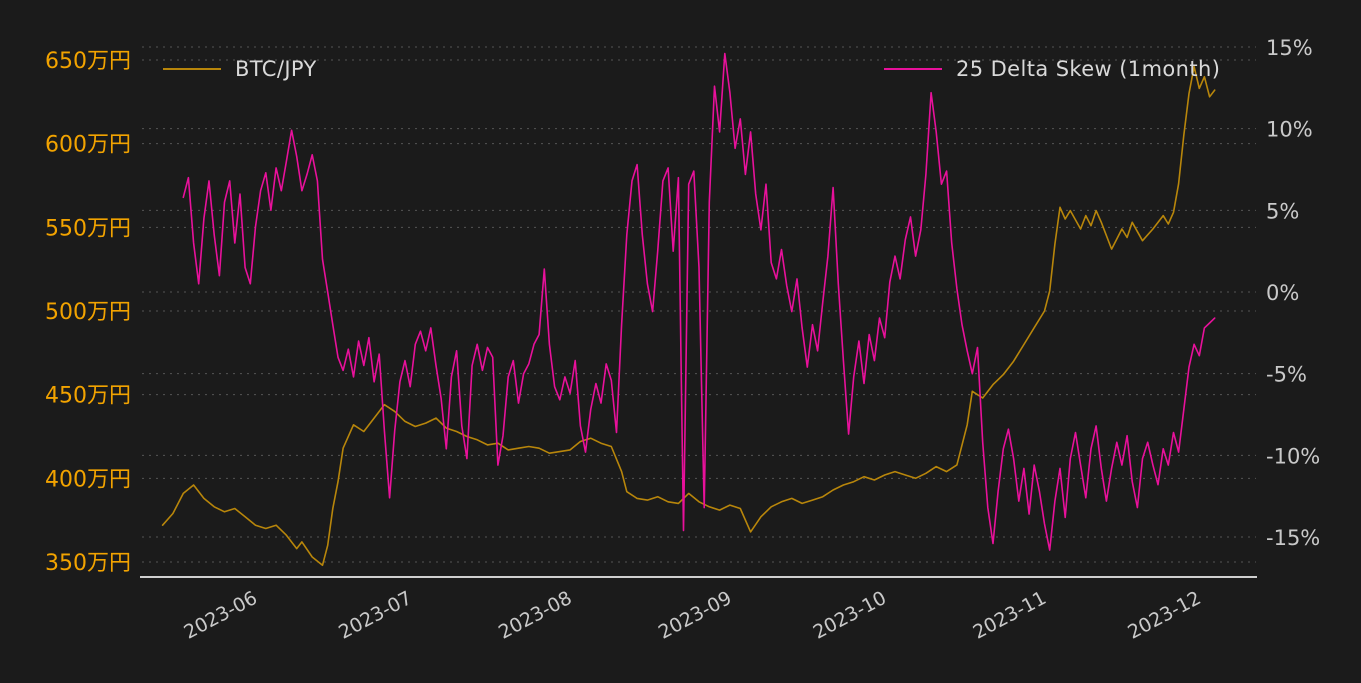 The height and width of the screenshot is (683, 1361). I want to click on y-axis-right-label: 15%, so click(1289, 48).